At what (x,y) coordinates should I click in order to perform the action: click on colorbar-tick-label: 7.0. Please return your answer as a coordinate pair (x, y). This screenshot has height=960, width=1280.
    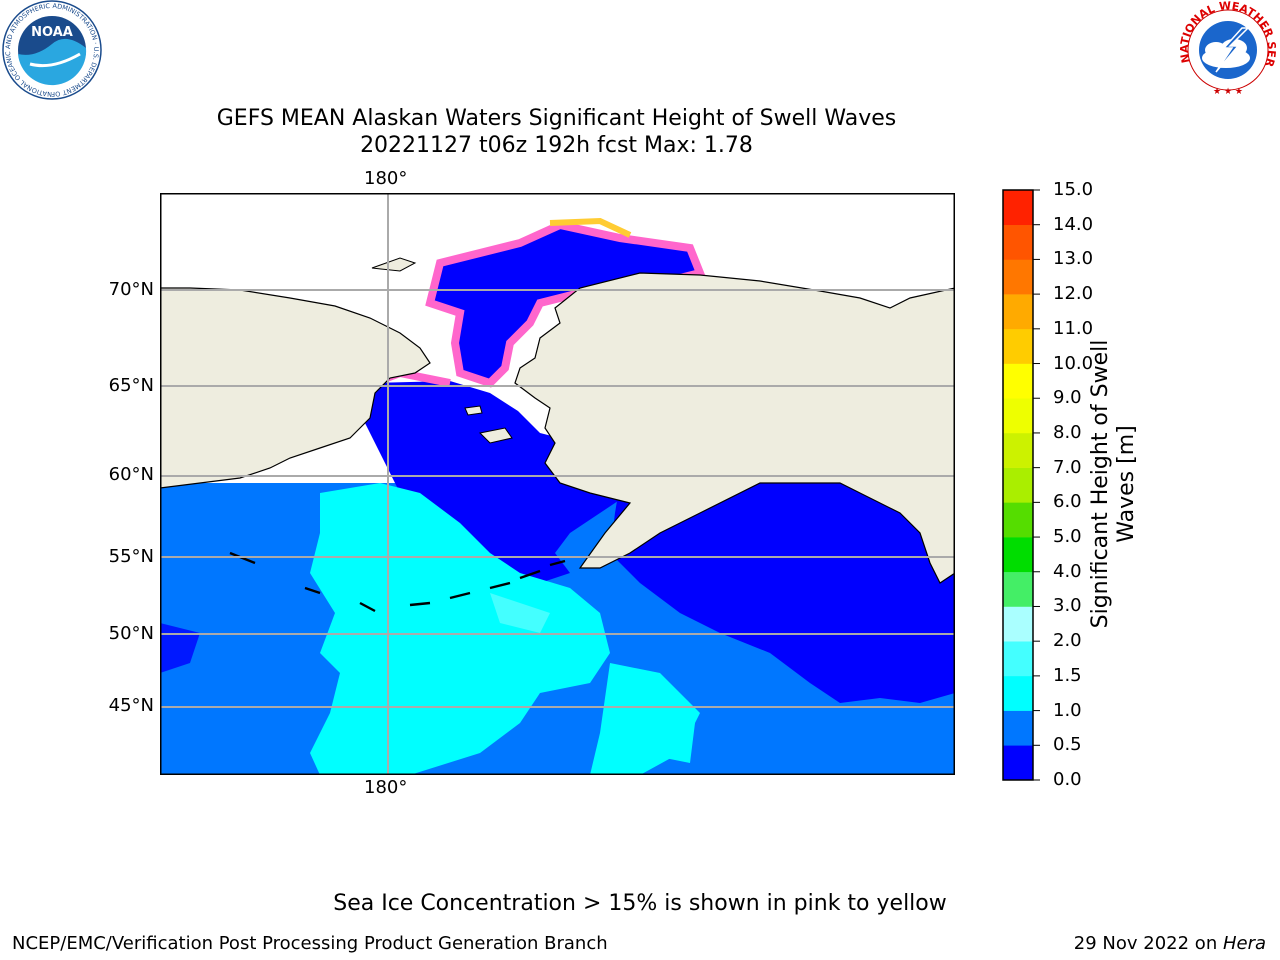
    Looking at the image, I should click on (1067, 467).